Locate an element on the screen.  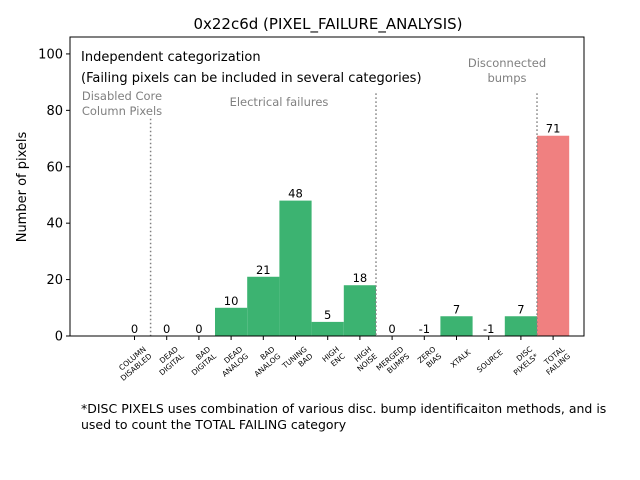
svg-text: XTALK is located at coordinates (461, 358).